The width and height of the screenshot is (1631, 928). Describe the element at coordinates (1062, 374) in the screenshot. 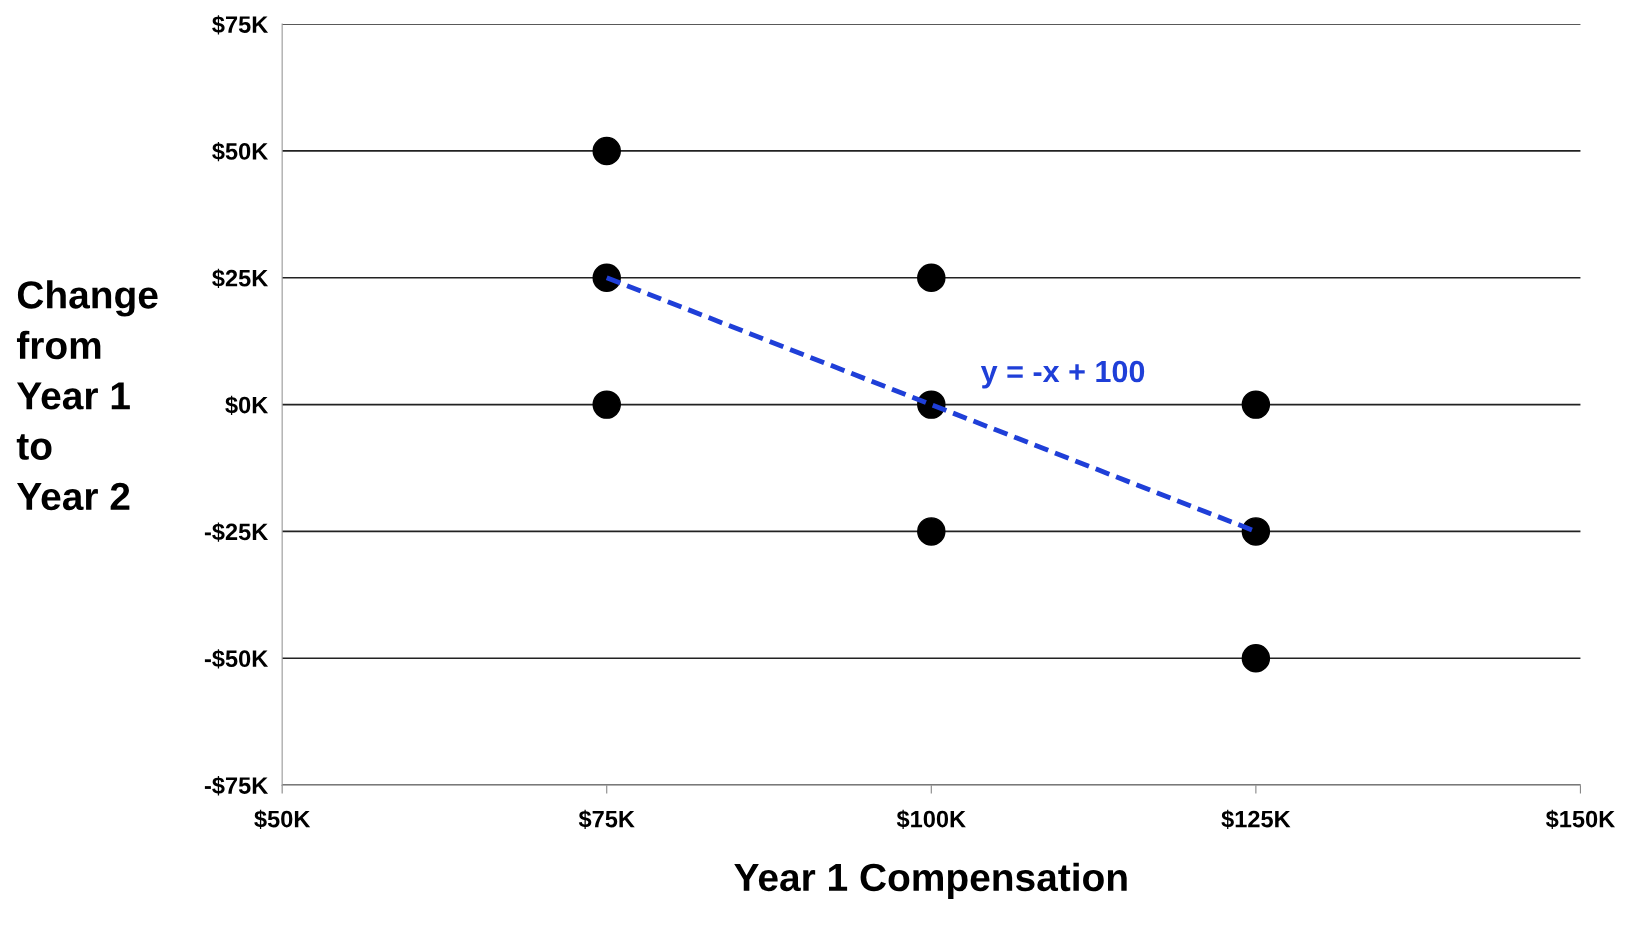

I see `annotation: y = -x + 100` at that location.